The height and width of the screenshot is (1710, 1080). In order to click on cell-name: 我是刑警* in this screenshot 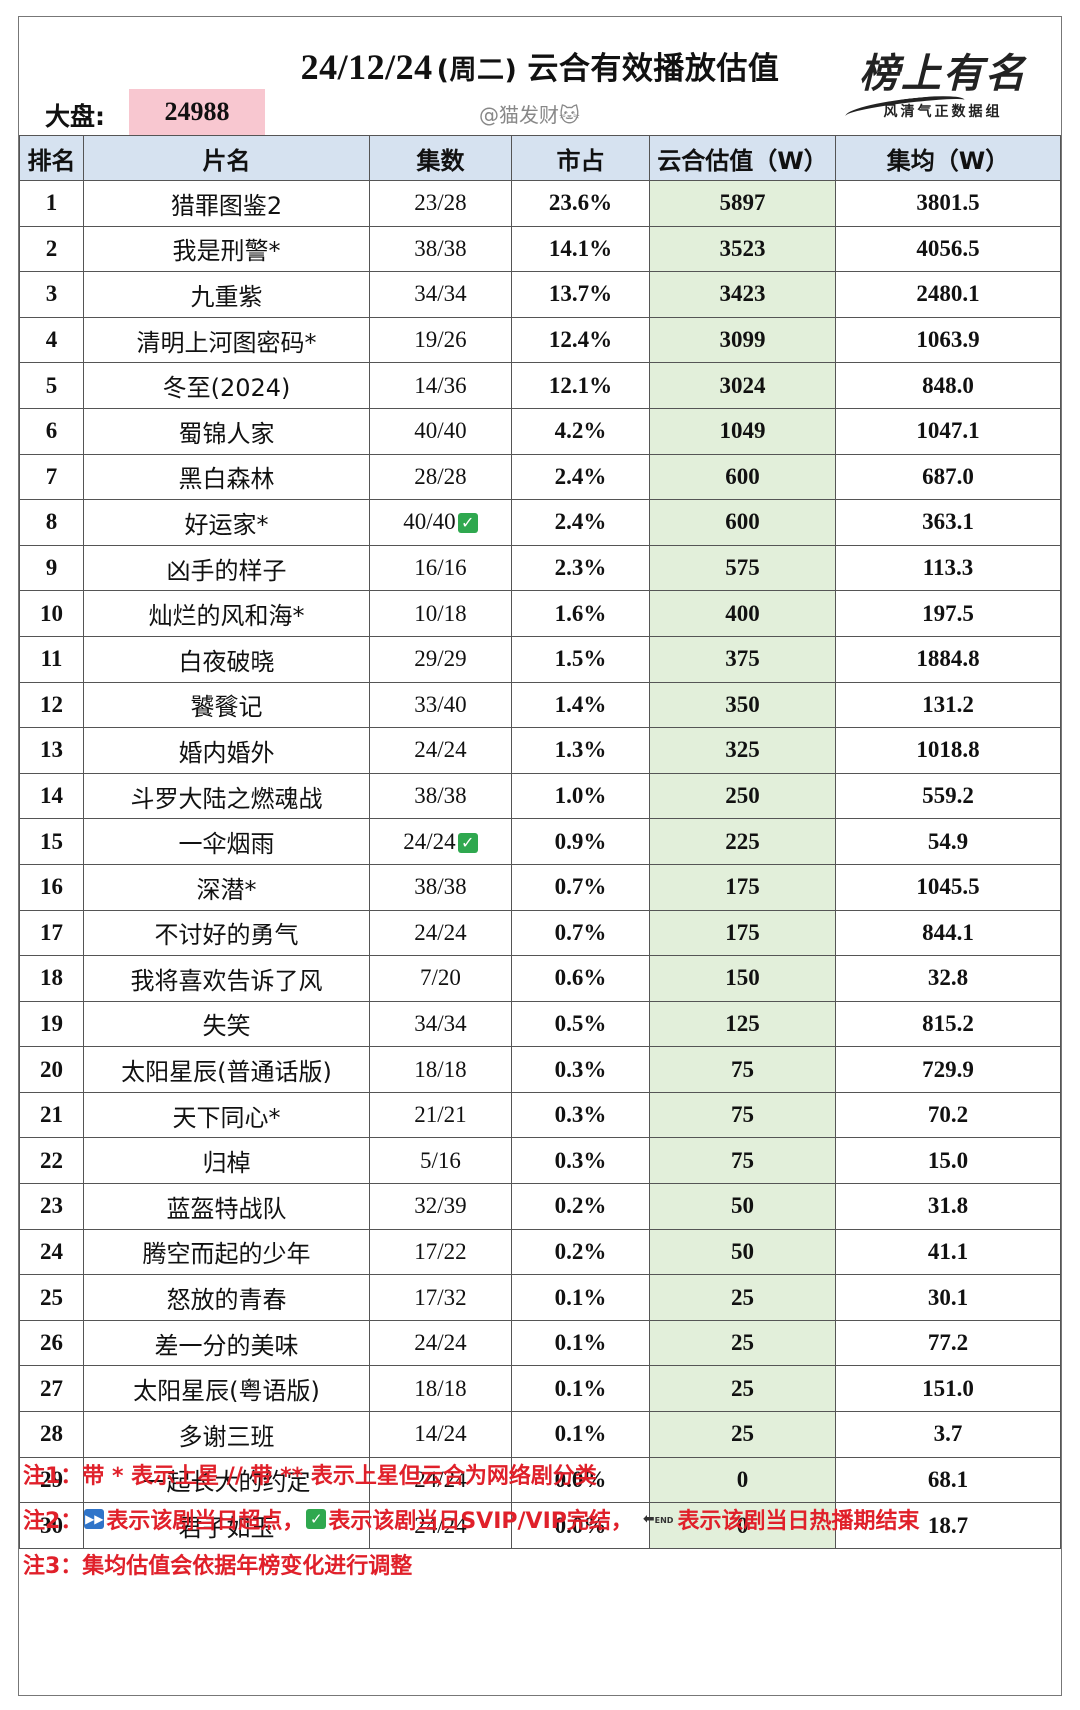, I will do `click(226, 249)`.